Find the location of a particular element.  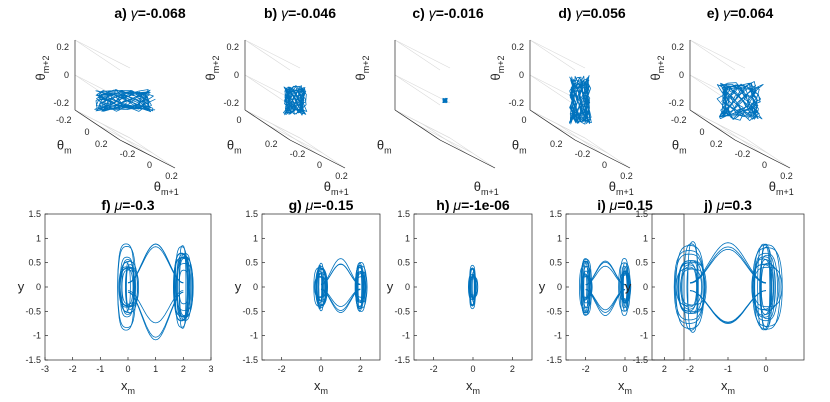

param-value: =-1e-06 is located at coordinates (485, 205).